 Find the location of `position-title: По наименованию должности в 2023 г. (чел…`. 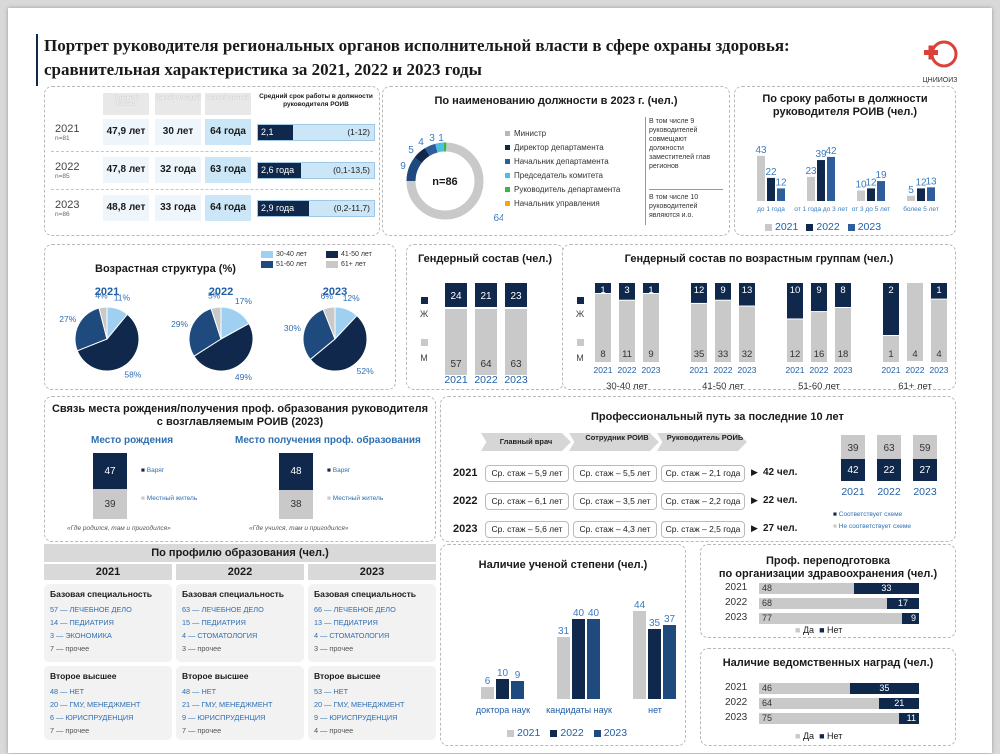

position-title: По наименованию должности в 2023 г. (чел… is located at coordinates (556, 101).